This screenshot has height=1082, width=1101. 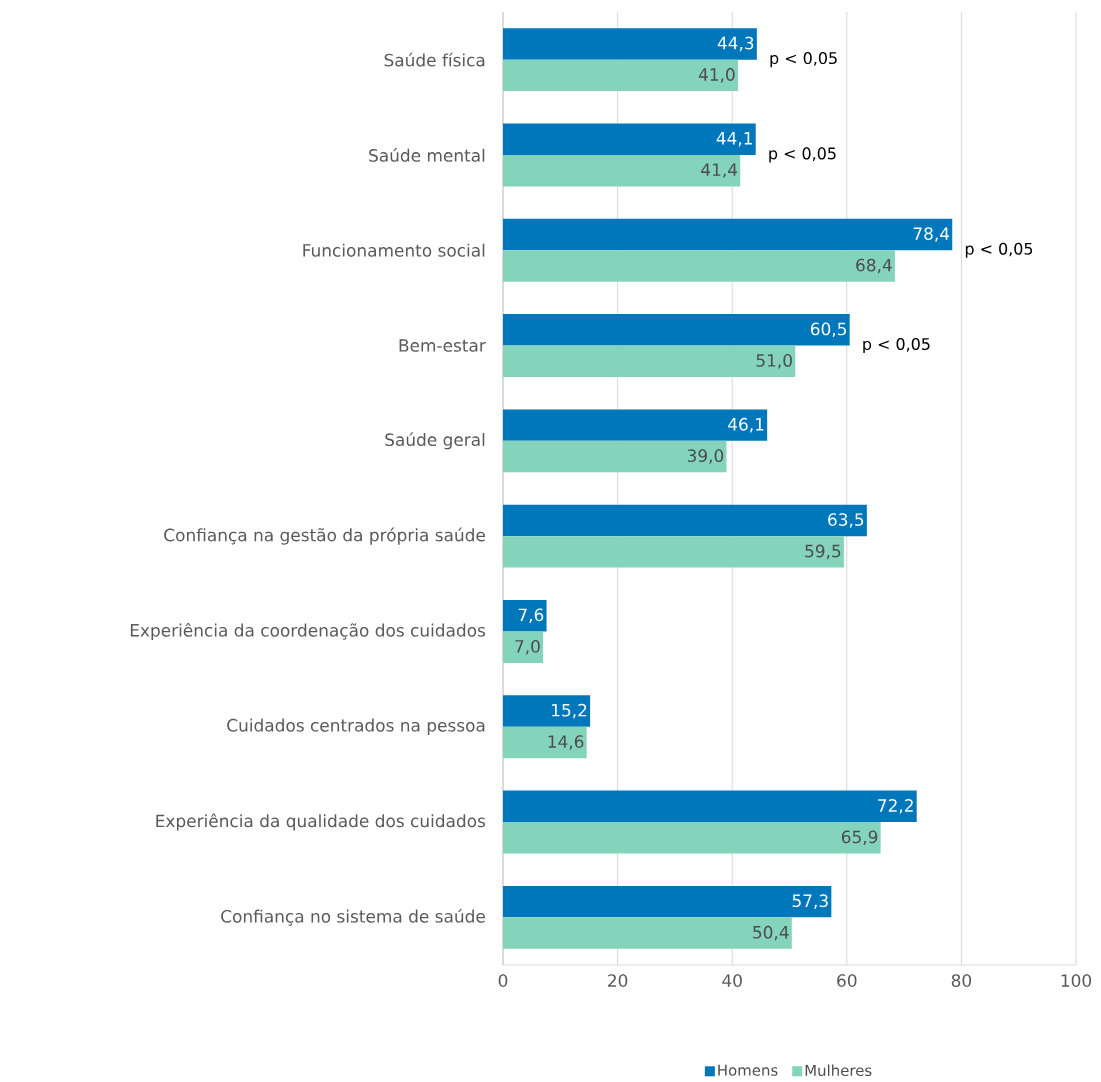 I want to click on legend-label: Mulheres, so click(x=838, y=1070).